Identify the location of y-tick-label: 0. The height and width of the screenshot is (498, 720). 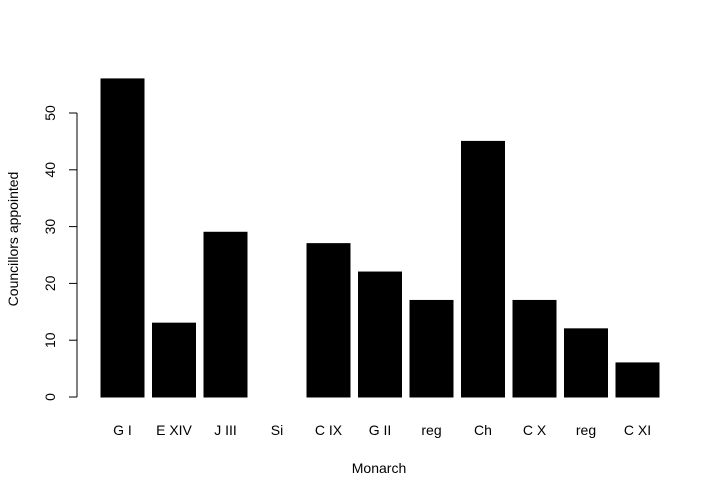
(50, 397).